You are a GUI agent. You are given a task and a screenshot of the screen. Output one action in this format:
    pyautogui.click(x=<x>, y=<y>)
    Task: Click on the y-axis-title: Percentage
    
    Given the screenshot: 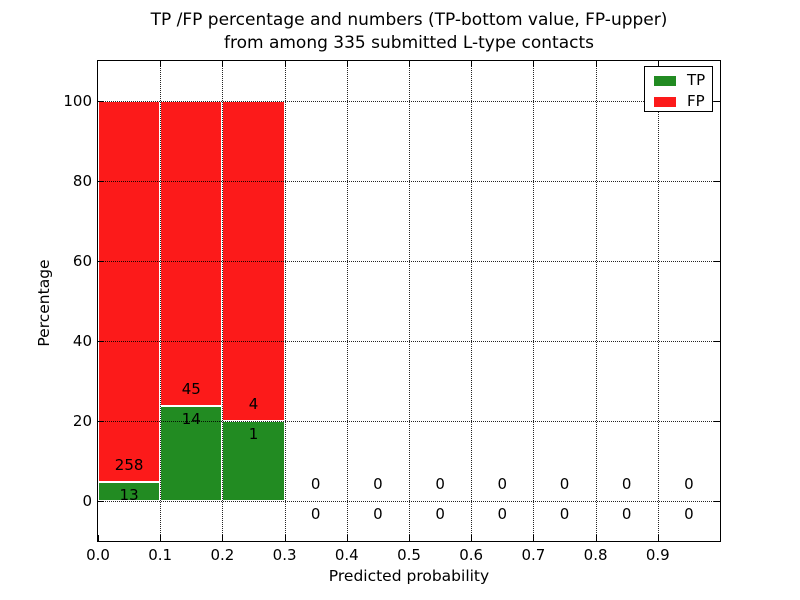 What is the action you would take?
    pyautogui.click(x=44, y=303)
    